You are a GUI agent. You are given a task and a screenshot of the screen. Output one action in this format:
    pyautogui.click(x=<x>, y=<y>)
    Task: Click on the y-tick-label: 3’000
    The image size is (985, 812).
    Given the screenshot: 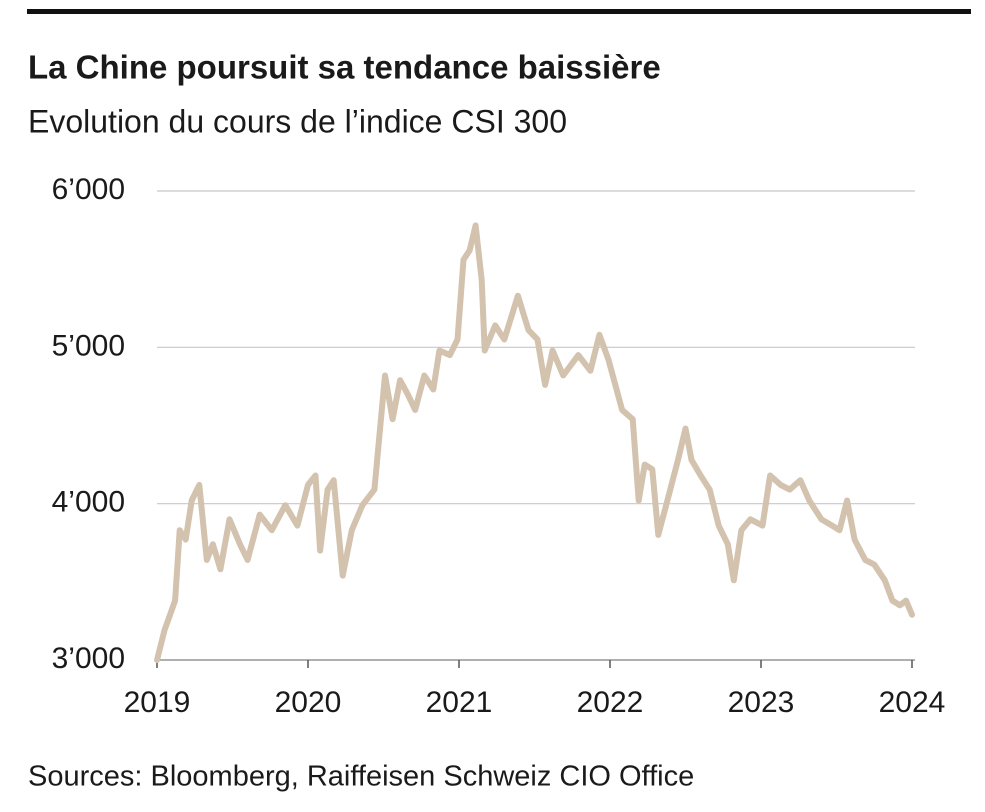 What is the action you would take?
    pyautogui.click(x=88, y=658)
    